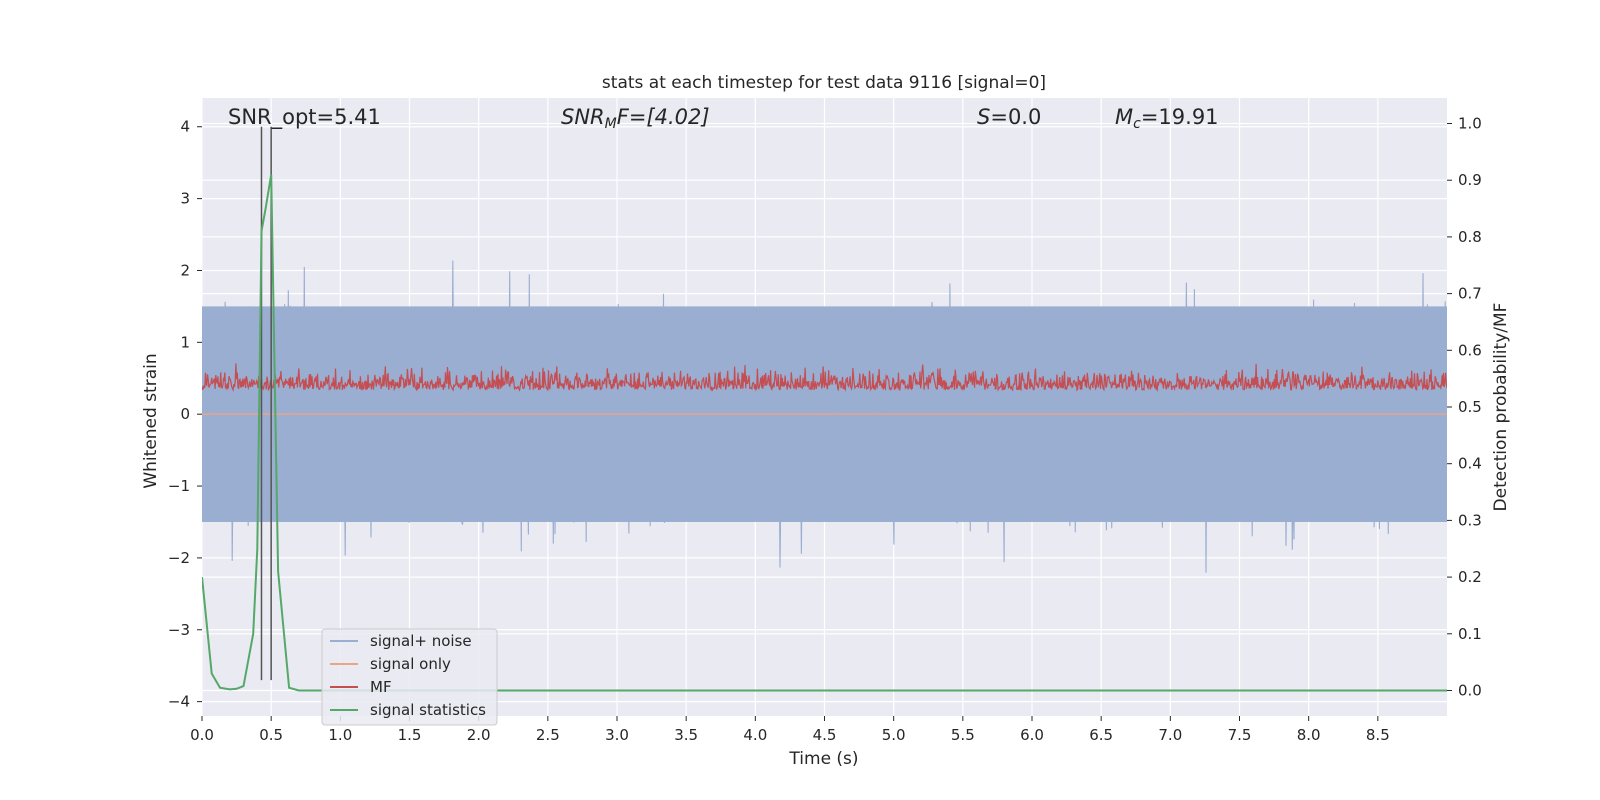 Image resolution: width=1600 pixels, height=800 pixels. I want to click on x-tick-label: 8.5, so click(1378, 735).